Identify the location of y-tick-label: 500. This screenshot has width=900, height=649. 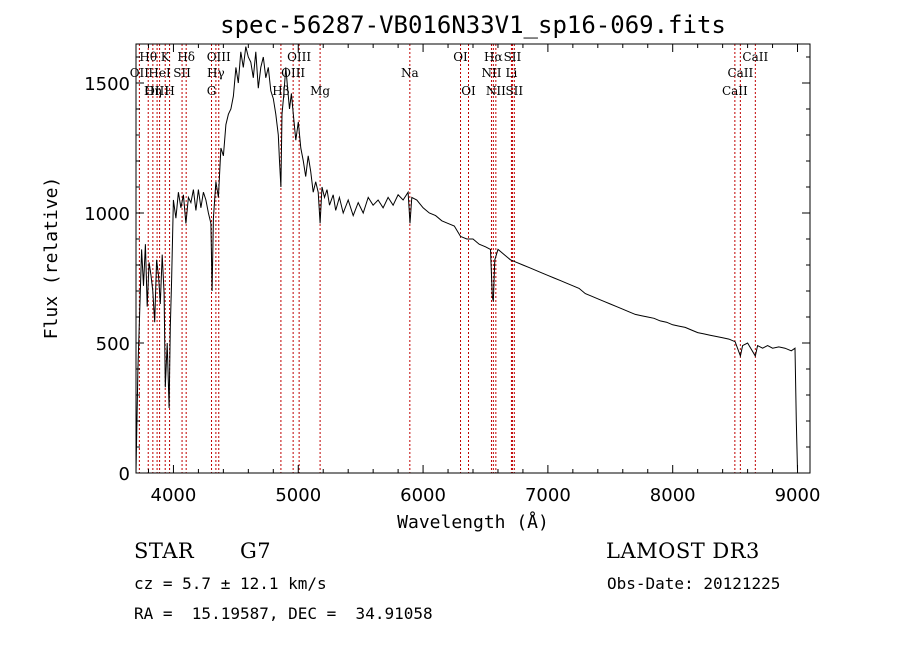
(113, 344).